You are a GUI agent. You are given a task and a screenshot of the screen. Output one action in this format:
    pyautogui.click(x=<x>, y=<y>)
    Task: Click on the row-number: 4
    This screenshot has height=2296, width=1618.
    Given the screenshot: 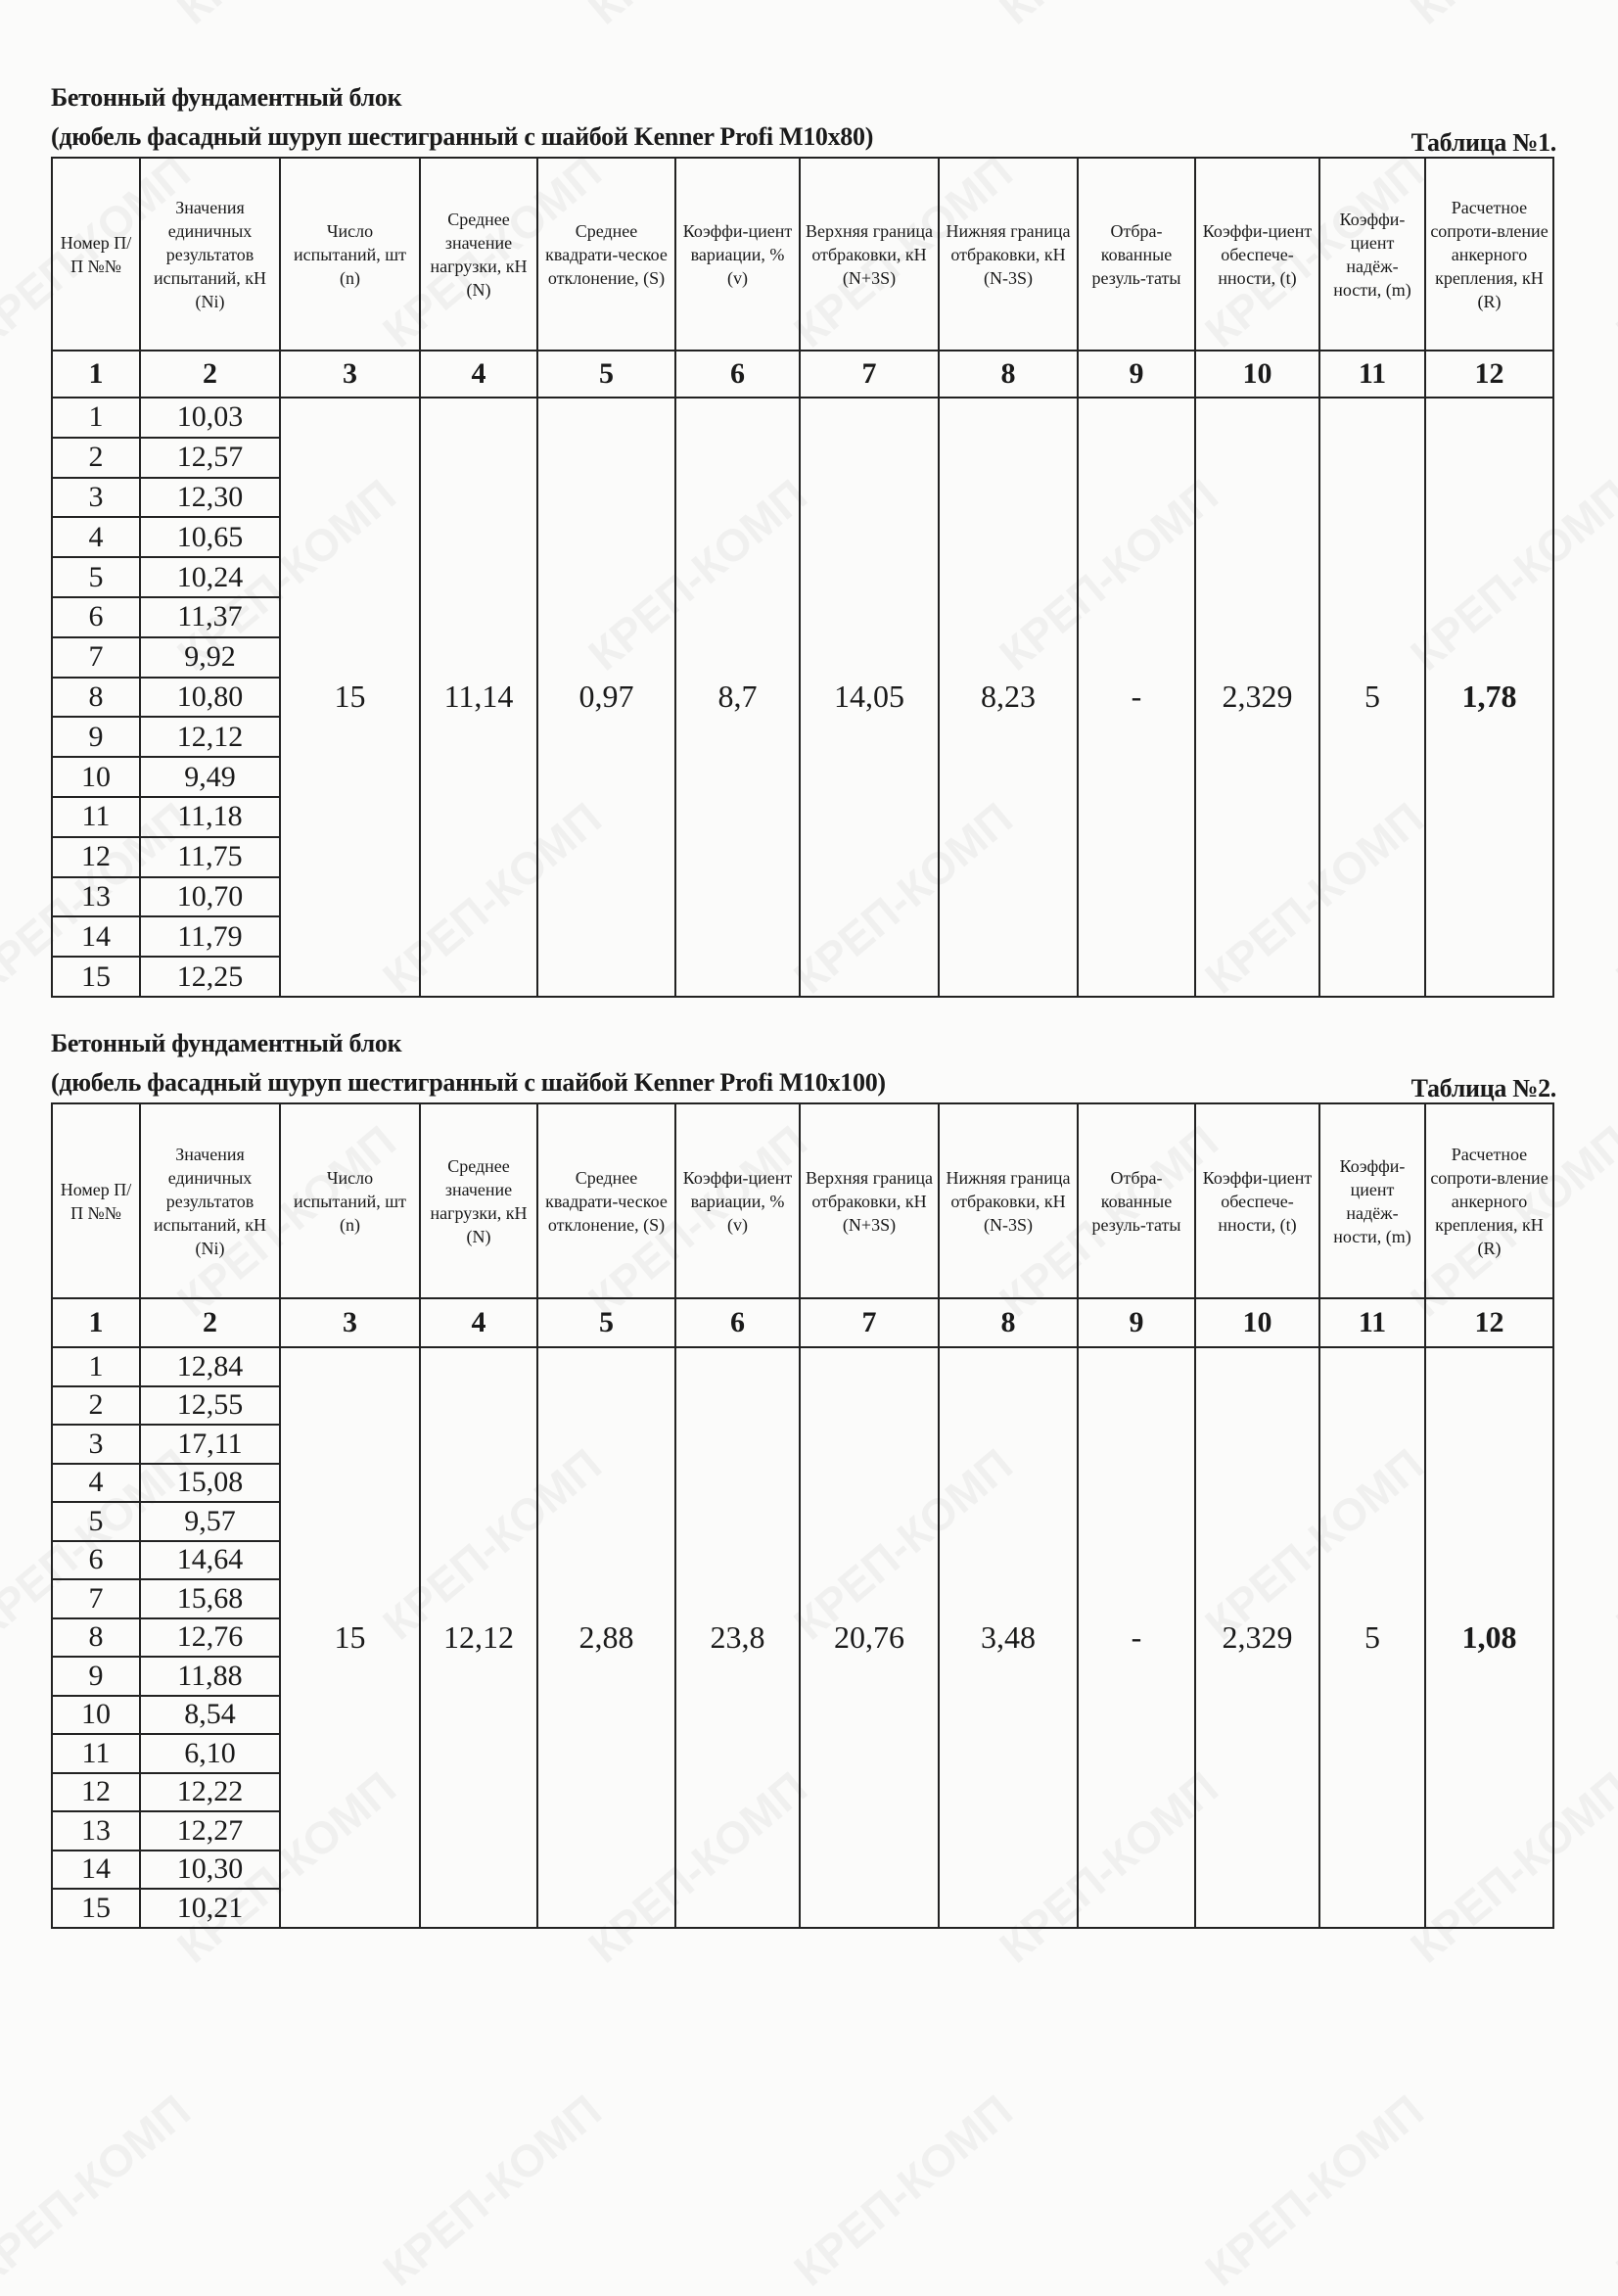 What is the action you would take?
    pyautogui.click(x=96, y=537)
    